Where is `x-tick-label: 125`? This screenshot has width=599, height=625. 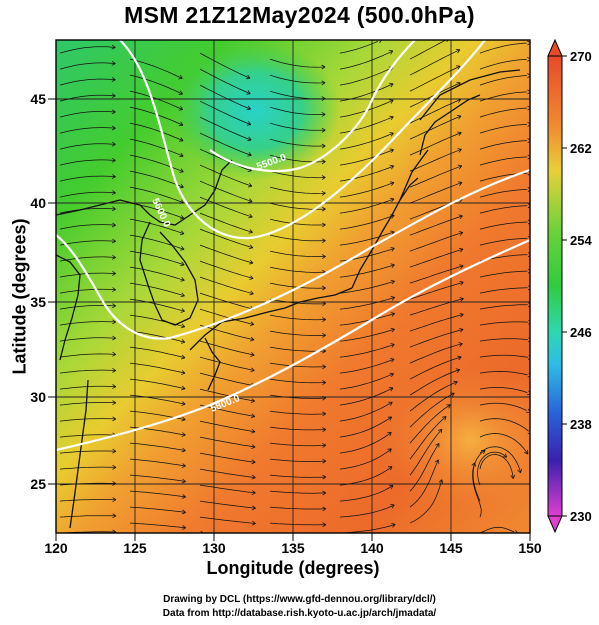
x-tick-label: 125 is located at coordinates (135, 548).